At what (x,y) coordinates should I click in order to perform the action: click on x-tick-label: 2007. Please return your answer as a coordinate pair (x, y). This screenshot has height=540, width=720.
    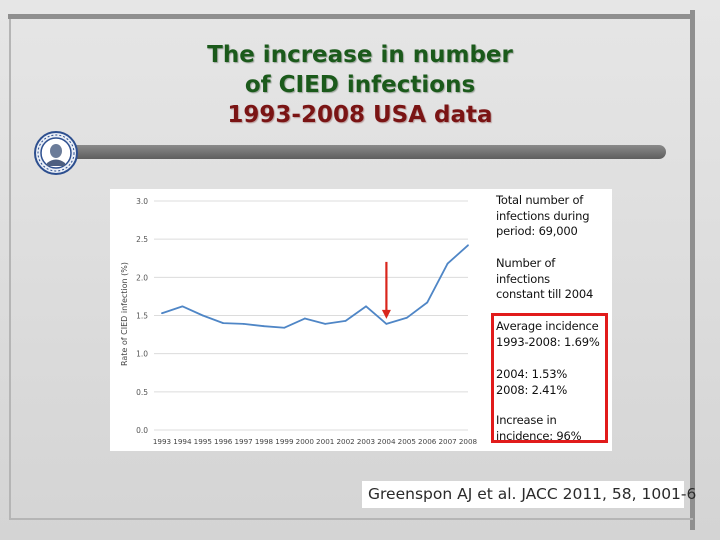
    Looking at the image, I should click on (447, 441).